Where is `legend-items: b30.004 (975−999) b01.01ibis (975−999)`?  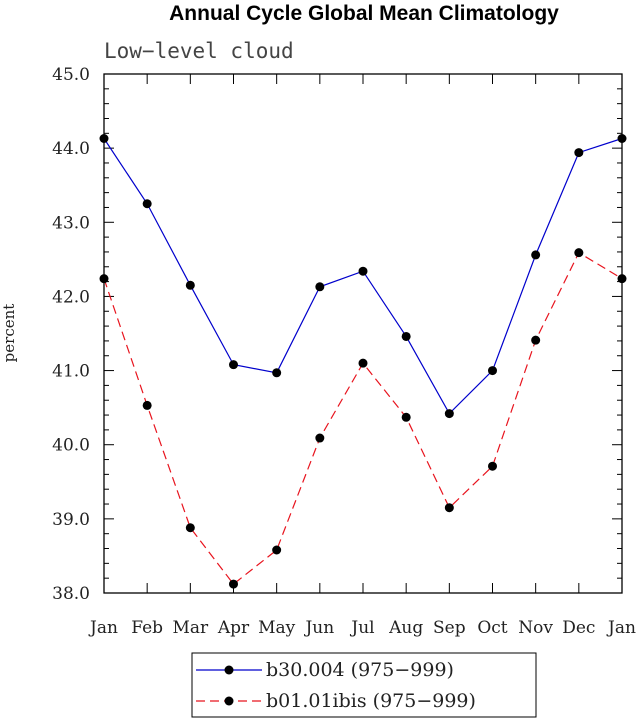
legend-items: b30.004 (975−999) b01.01ibis (975−999) is located at coordinates (336, 685).